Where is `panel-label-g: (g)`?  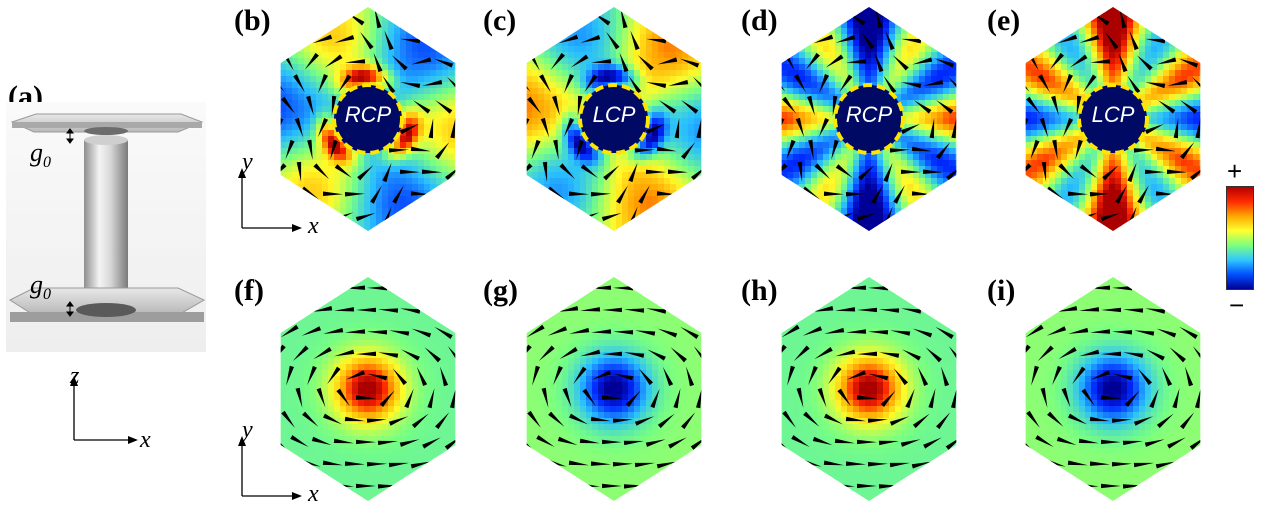 panel-label-g: (g) is located at coordinates (500, 290).